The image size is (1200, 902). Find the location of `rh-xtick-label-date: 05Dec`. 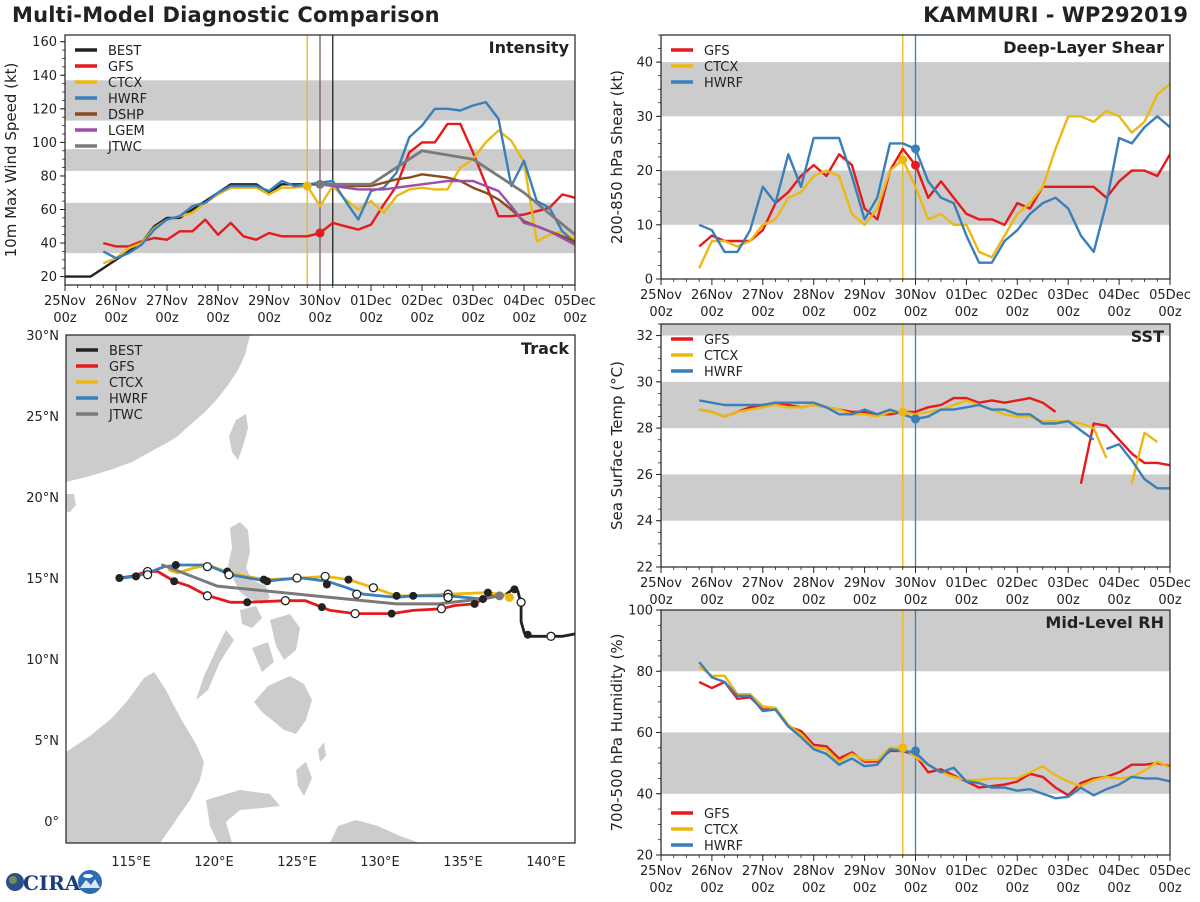

rh-xtick-label-date: 05Dec is located at coordinates (1170, 871).